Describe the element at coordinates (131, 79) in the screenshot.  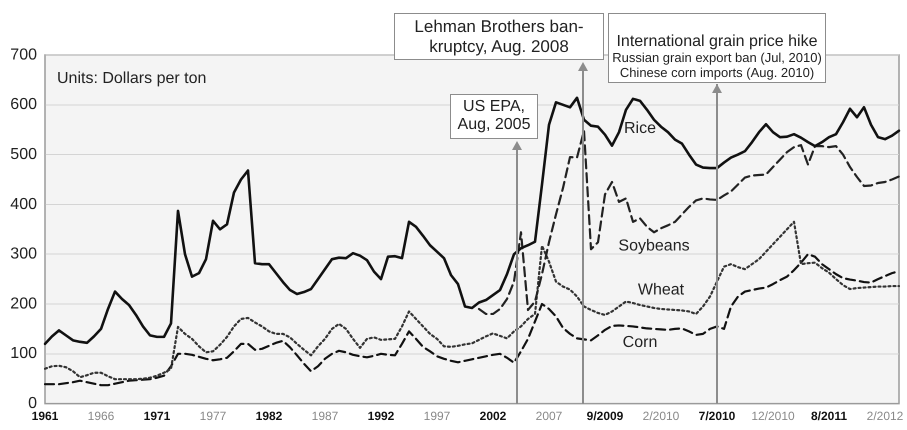
I see `annotation: Units: Dollars per ton` at that location.